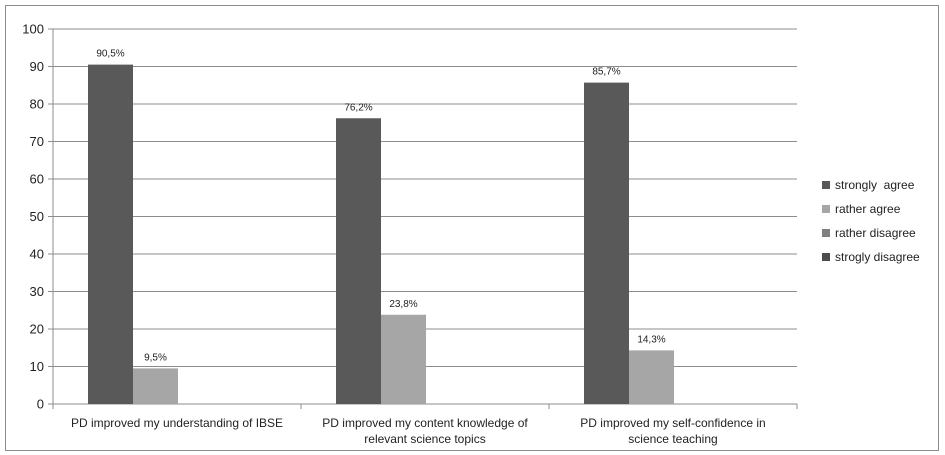 This screenshot has width=945, height=455. I want to click on y-tick-label: 100, so click(33, 29).